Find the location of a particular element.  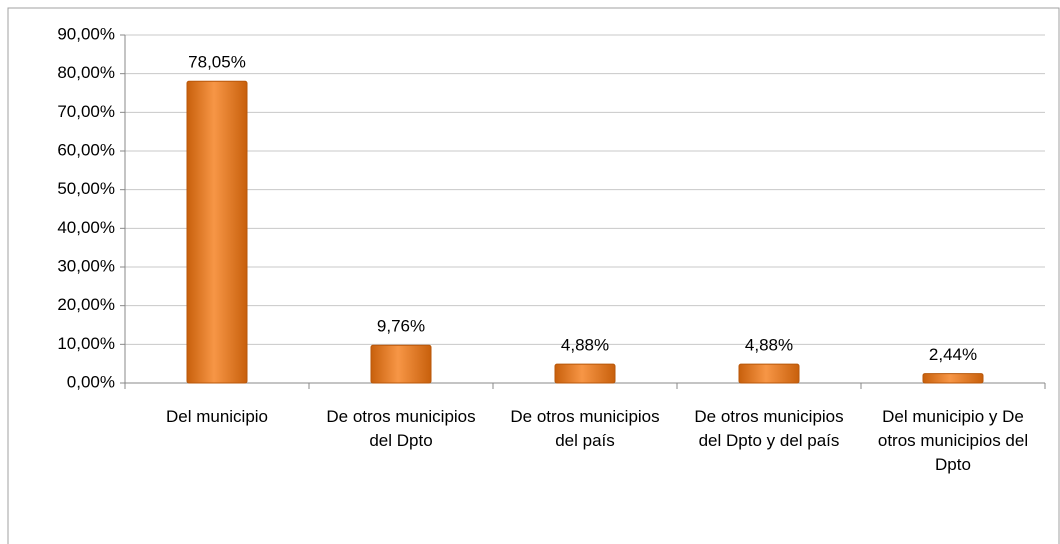

y-tick-label: 80,00% is located at coordinates (86, 72).